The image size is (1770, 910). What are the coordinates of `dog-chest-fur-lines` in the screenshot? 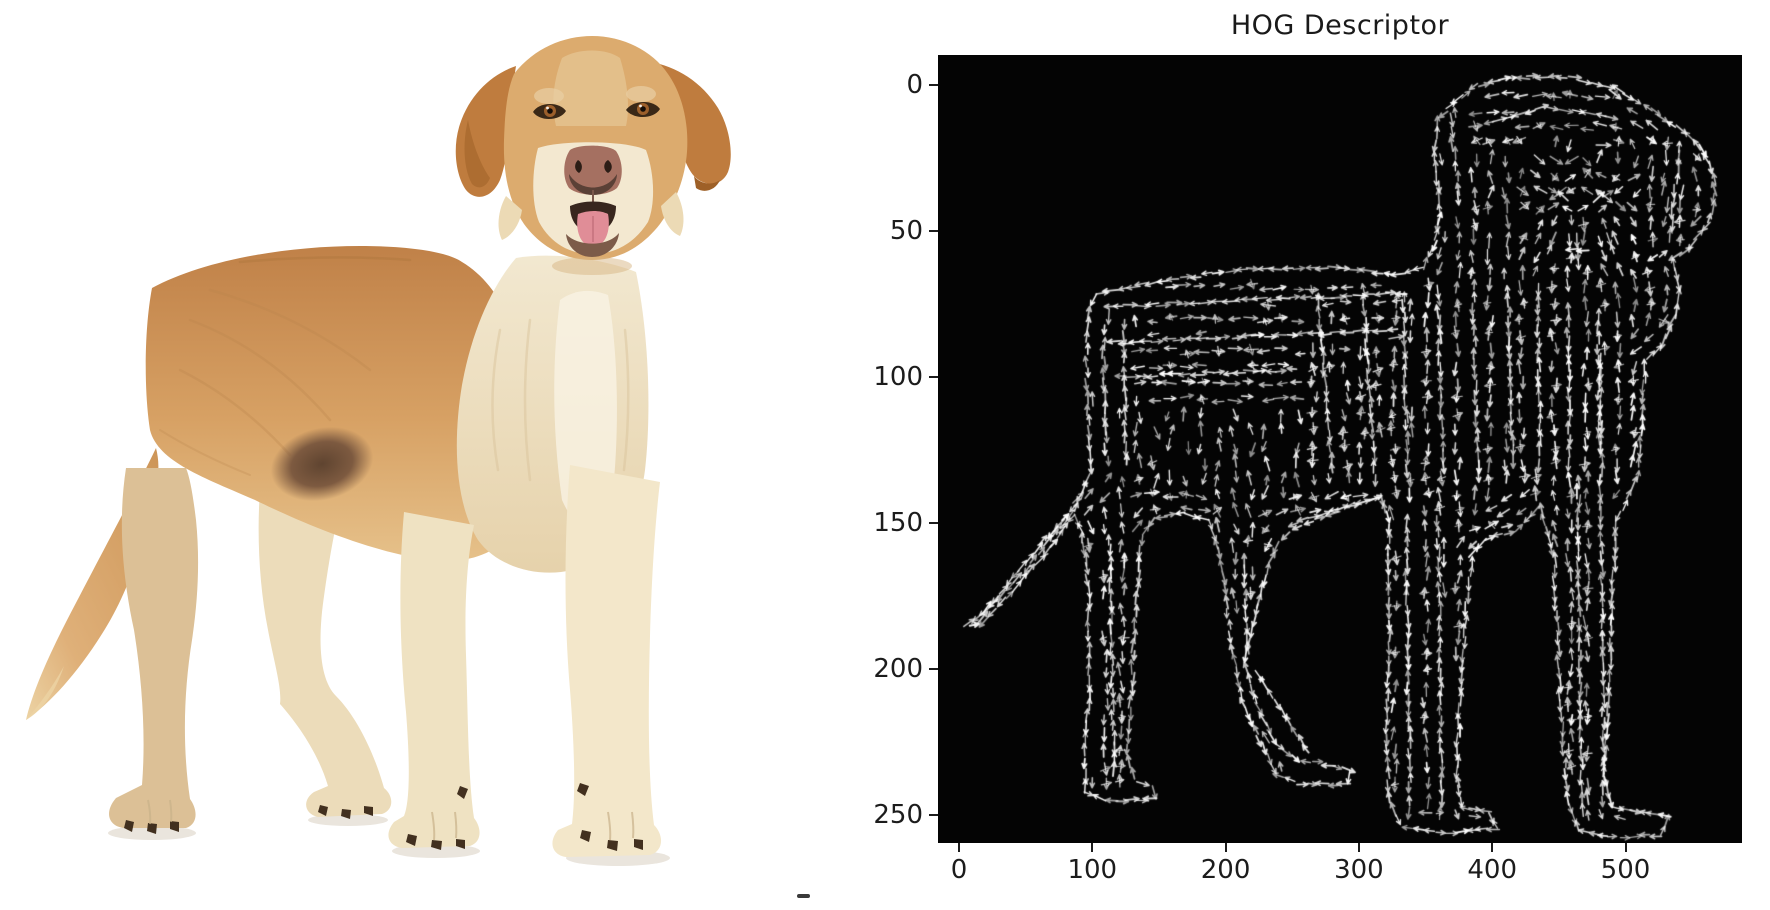 It's located at (560, 400).